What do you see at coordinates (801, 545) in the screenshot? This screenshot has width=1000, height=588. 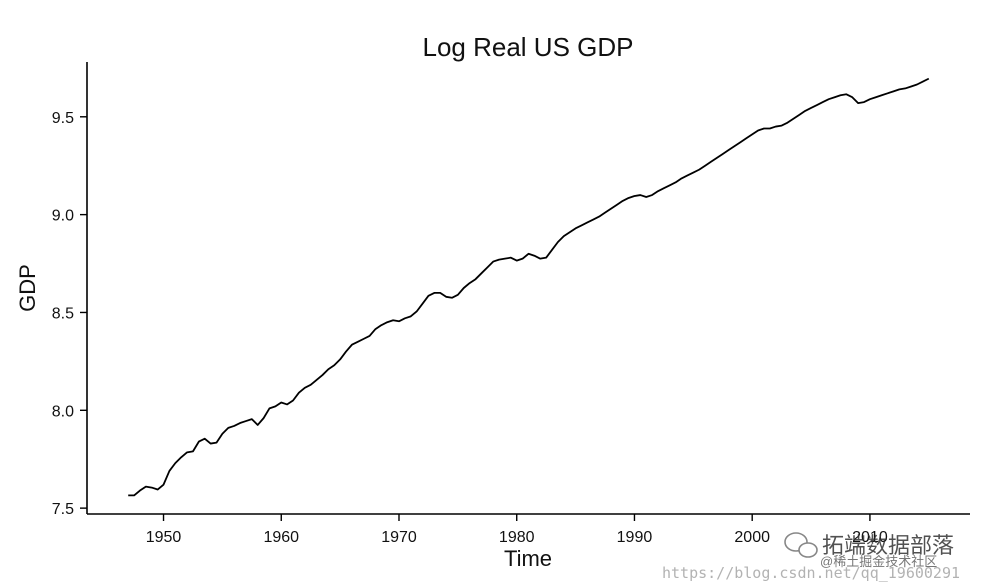 I see `wechat-icon` at bounding box center [801, 545].